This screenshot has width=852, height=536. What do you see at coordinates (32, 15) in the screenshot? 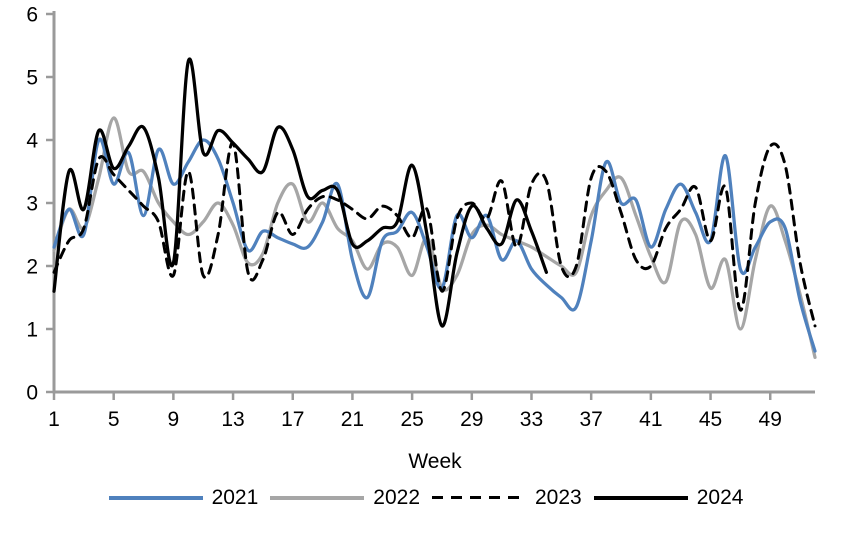
I see `y-tick-label: 6` at bounding box center [32, 15].